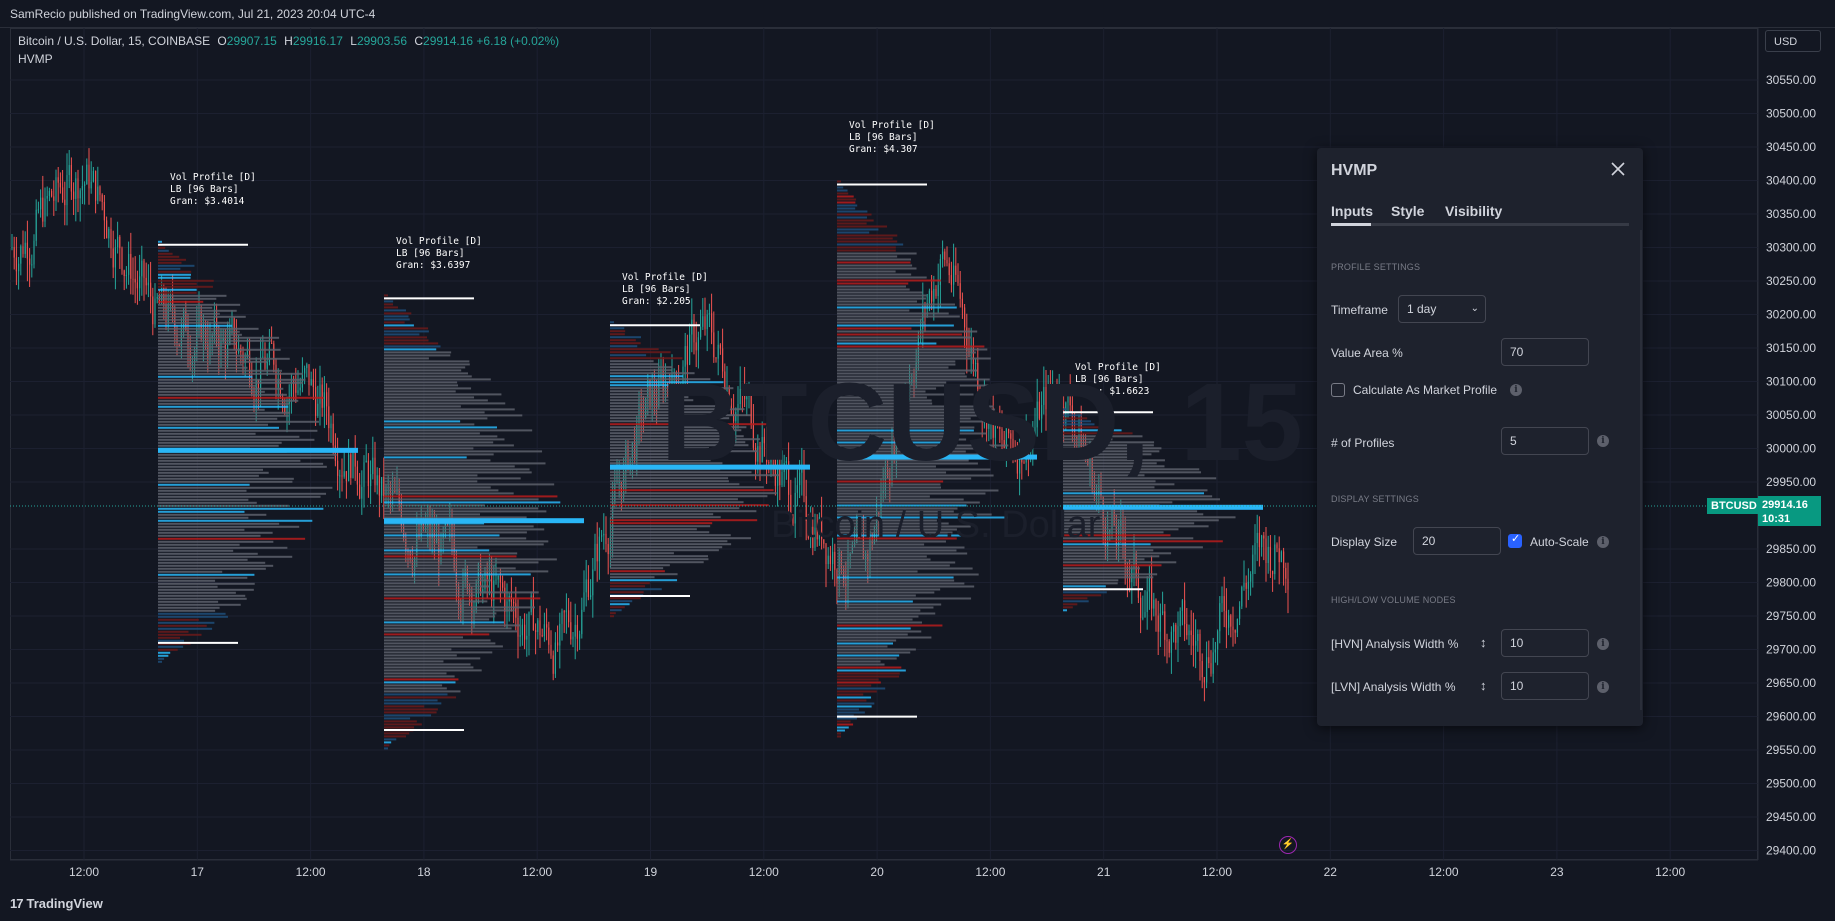 This screenshot has width=1835, height=921. I want to click on market-profile-checkbox, so click(1338, 390).